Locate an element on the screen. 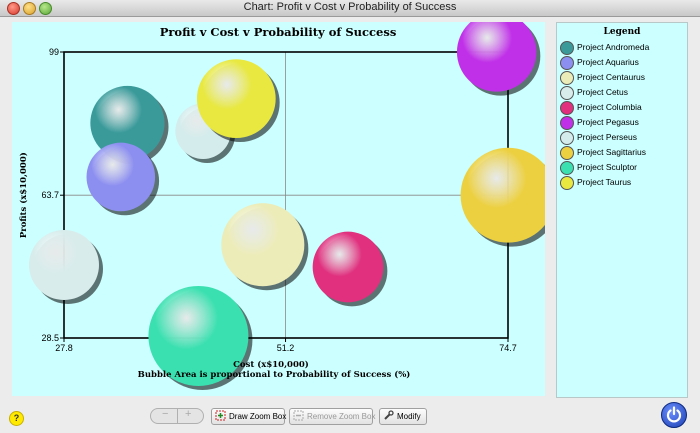 The width and height of the screenshot is (700, 433). toolbar: − + Draw Zoom Box Remove Zoom Box Modify is located at coordinates (350, 418).